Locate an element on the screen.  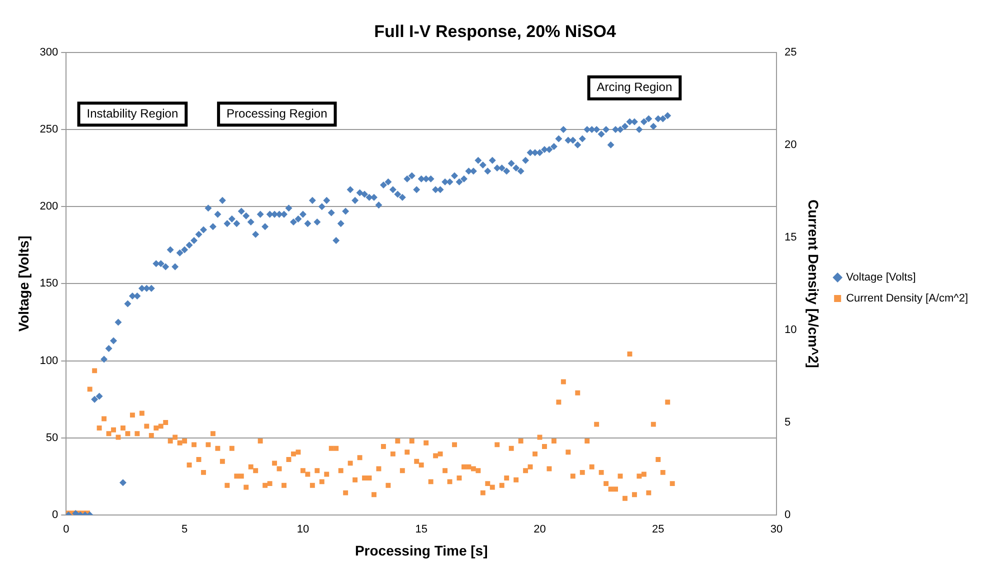
y2-tick-label: 25 is located at coordinates (790, 52).